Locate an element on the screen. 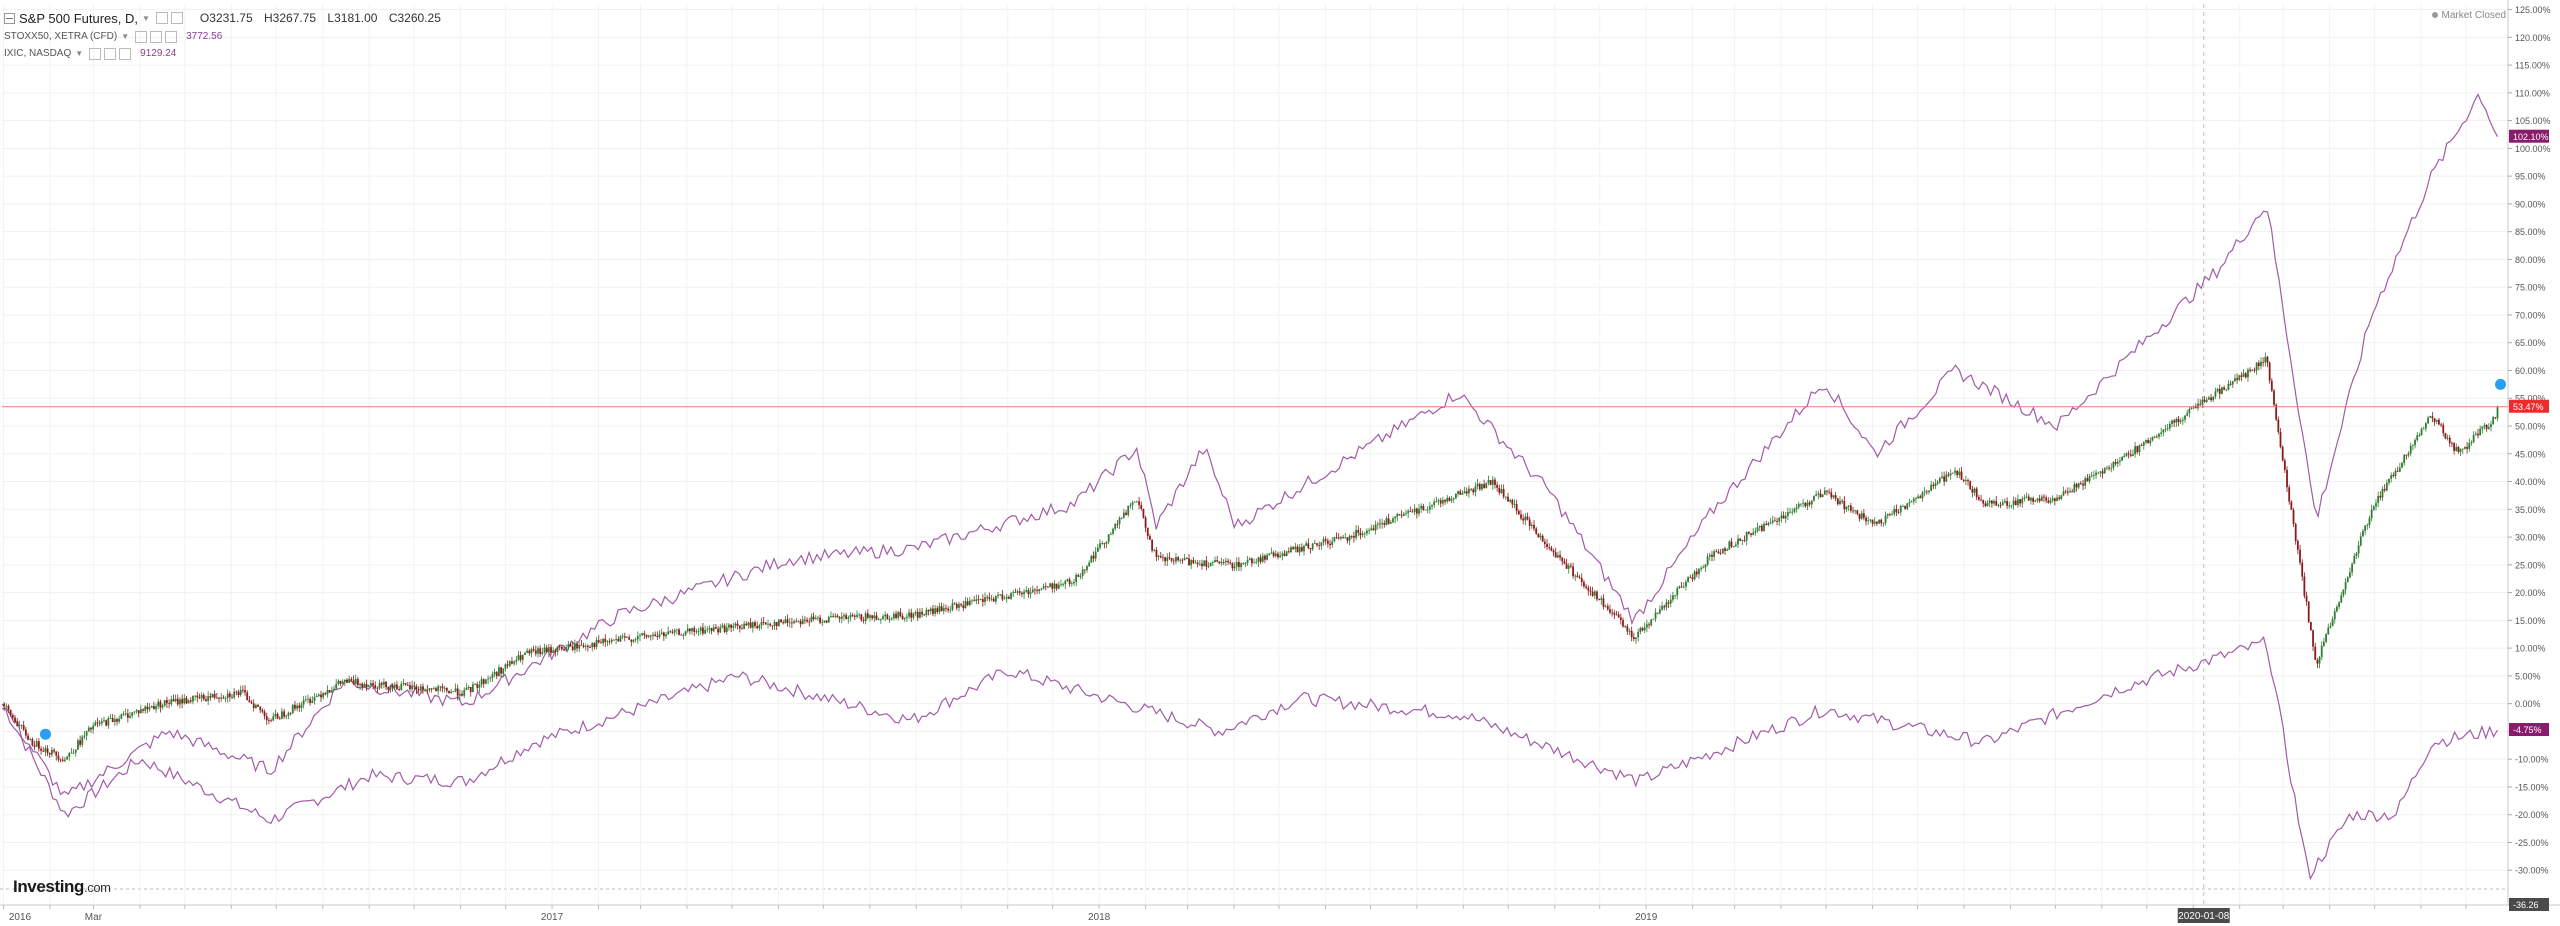 This screenshot has width=2560, height=926. ixic-last-value-tag is located at coordinates (2529, 136).